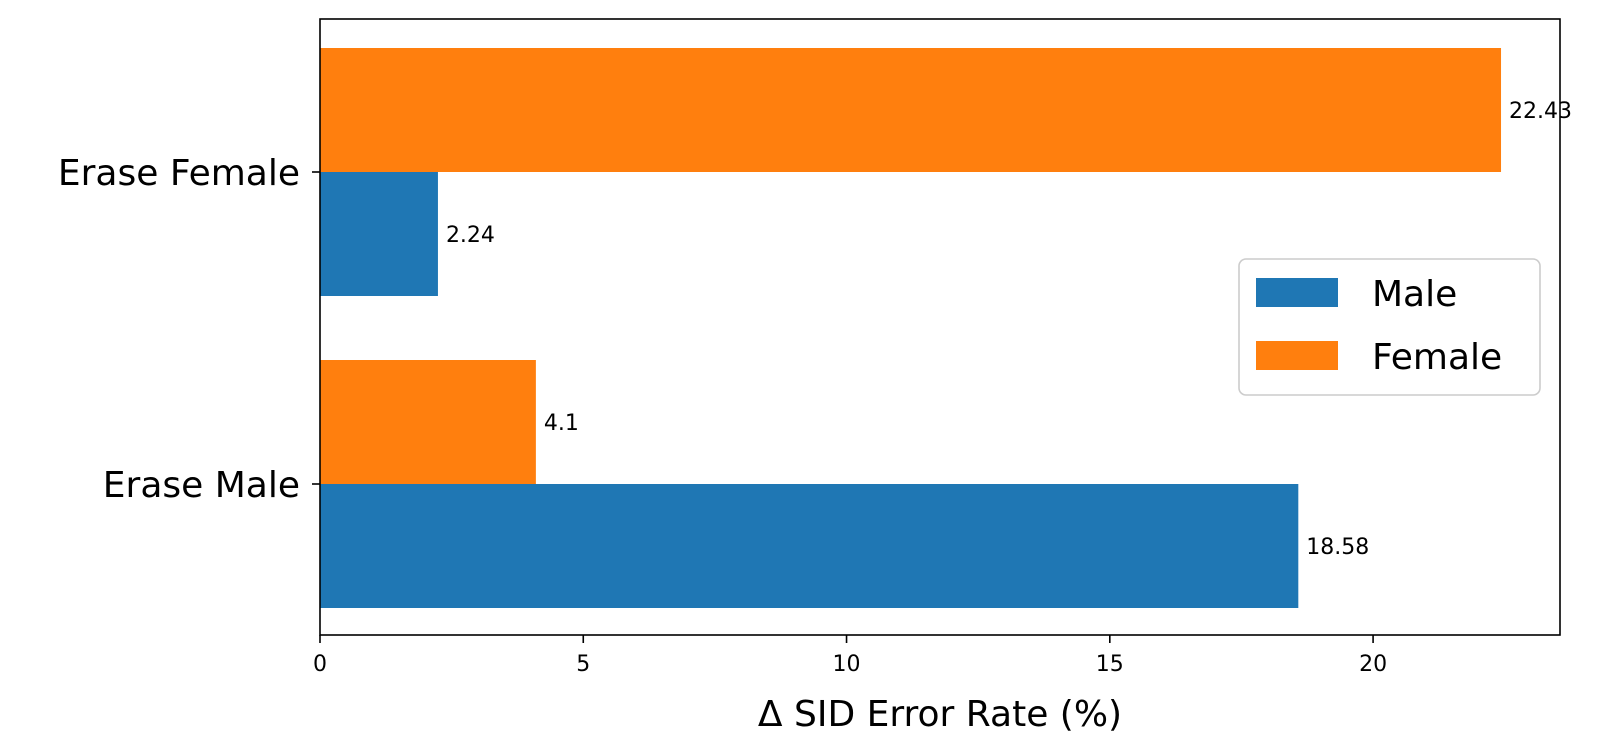 The height and width of the screenshot is (756, 1608). I want to click on data-label-male-erase-female: 2.24, so click(470, 235).